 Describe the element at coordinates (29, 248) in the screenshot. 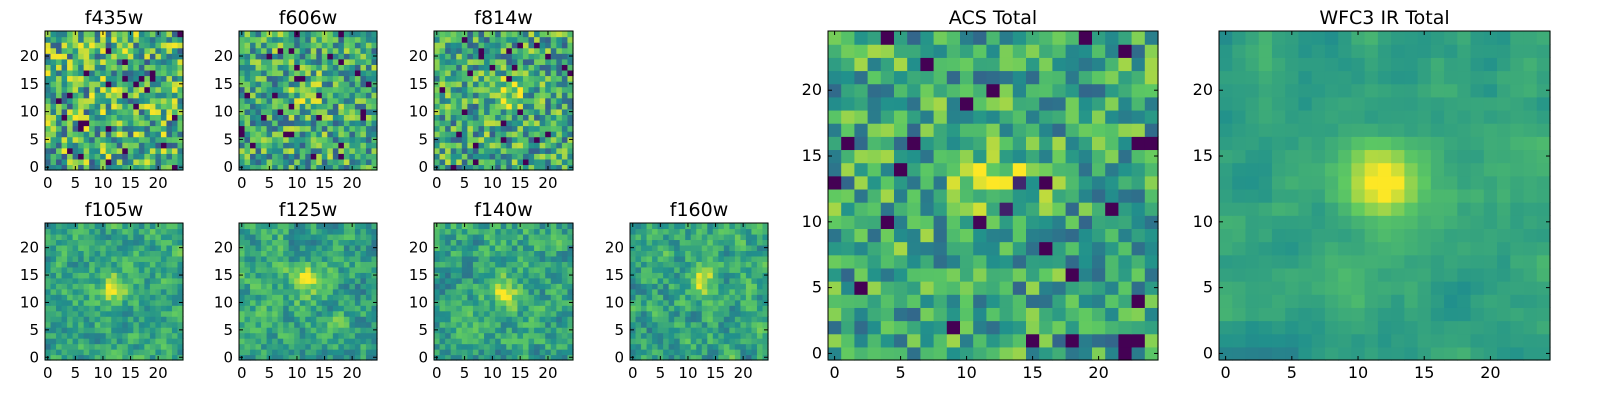

I see `y-tick-label: 20` at that location.